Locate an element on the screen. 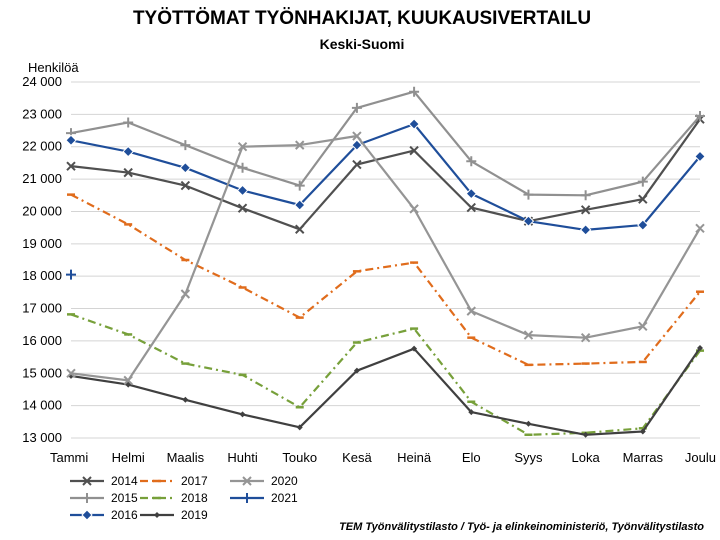  legend-entry-2019: 2019 is located at coordinates (174, 515).